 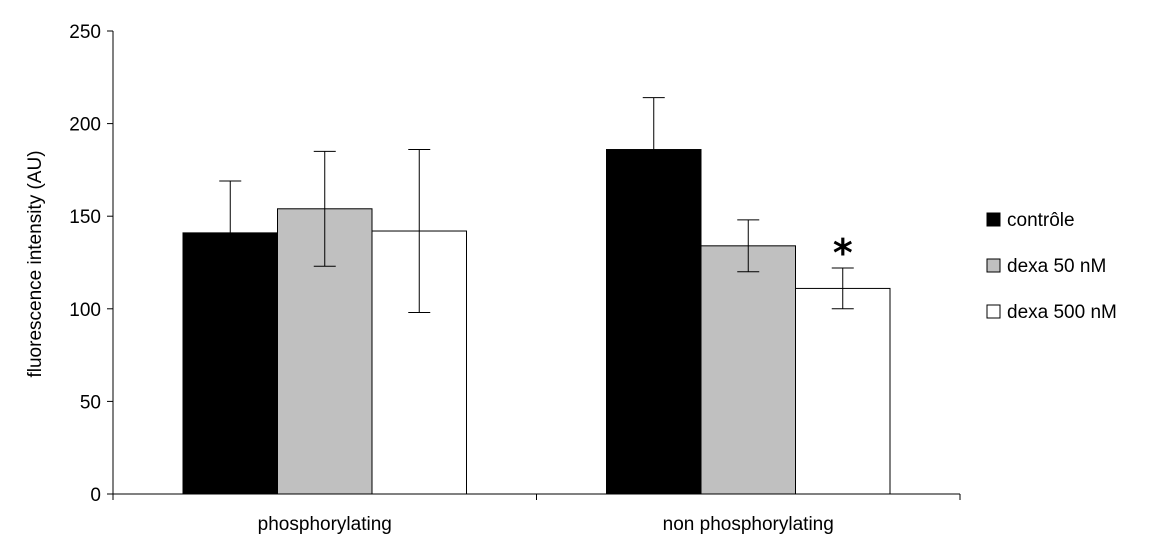 I want to click on y-axis-title: fluorescence intensity (AU), so click(x=35, y=263).